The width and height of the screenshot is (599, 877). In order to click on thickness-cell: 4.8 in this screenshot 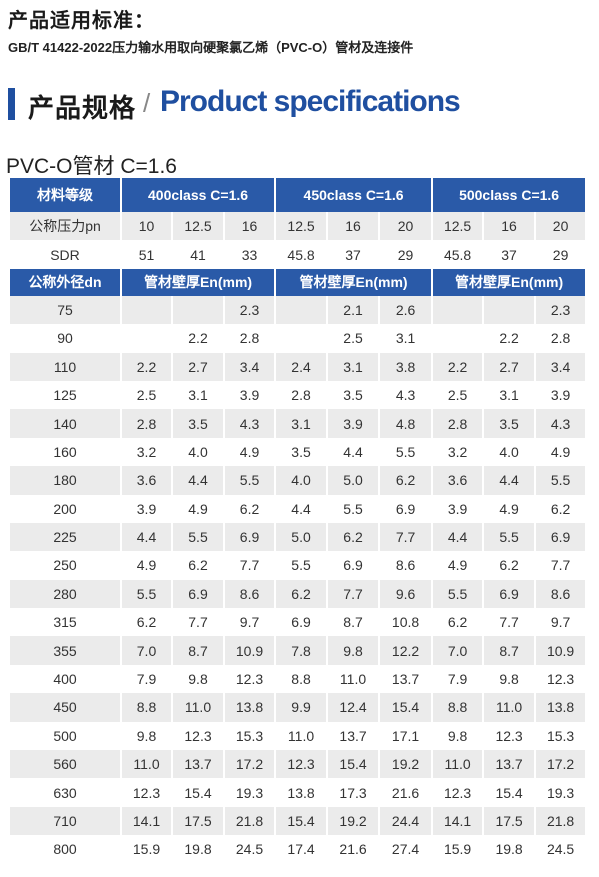, I will do `click(406, 423)`.